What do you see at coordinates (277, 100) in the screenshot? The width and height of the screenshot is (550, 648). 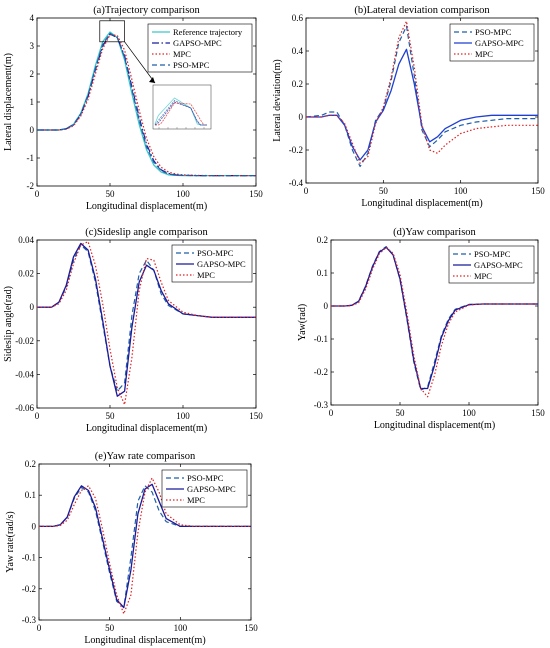 I see `y-axis-label: Lateral deviation(m)` at bounding box center [277, 100].